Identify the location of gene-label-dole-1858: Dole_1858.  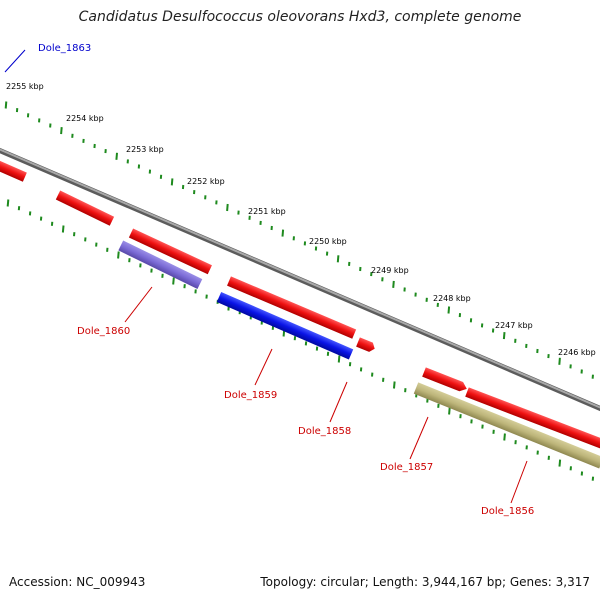
(324, 431).